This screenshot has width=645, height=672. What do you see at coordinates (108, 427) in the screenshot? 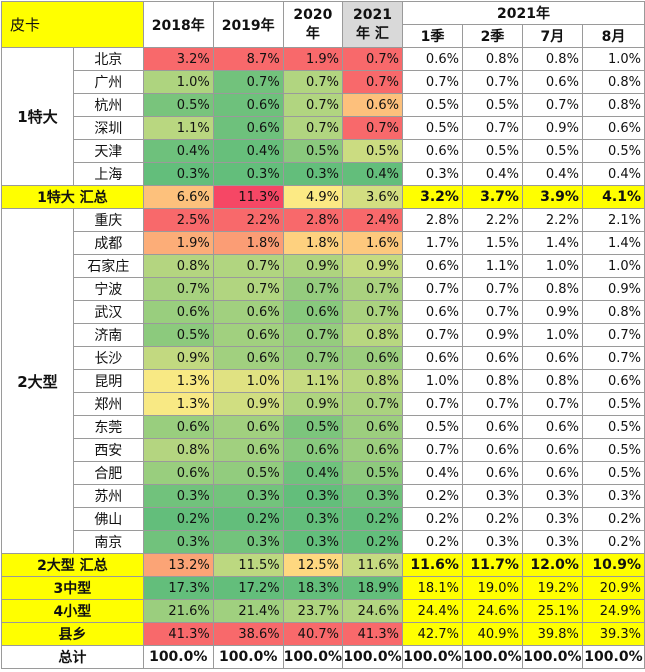
I see `city-label: 东莞` at bounding box center [108, 427].